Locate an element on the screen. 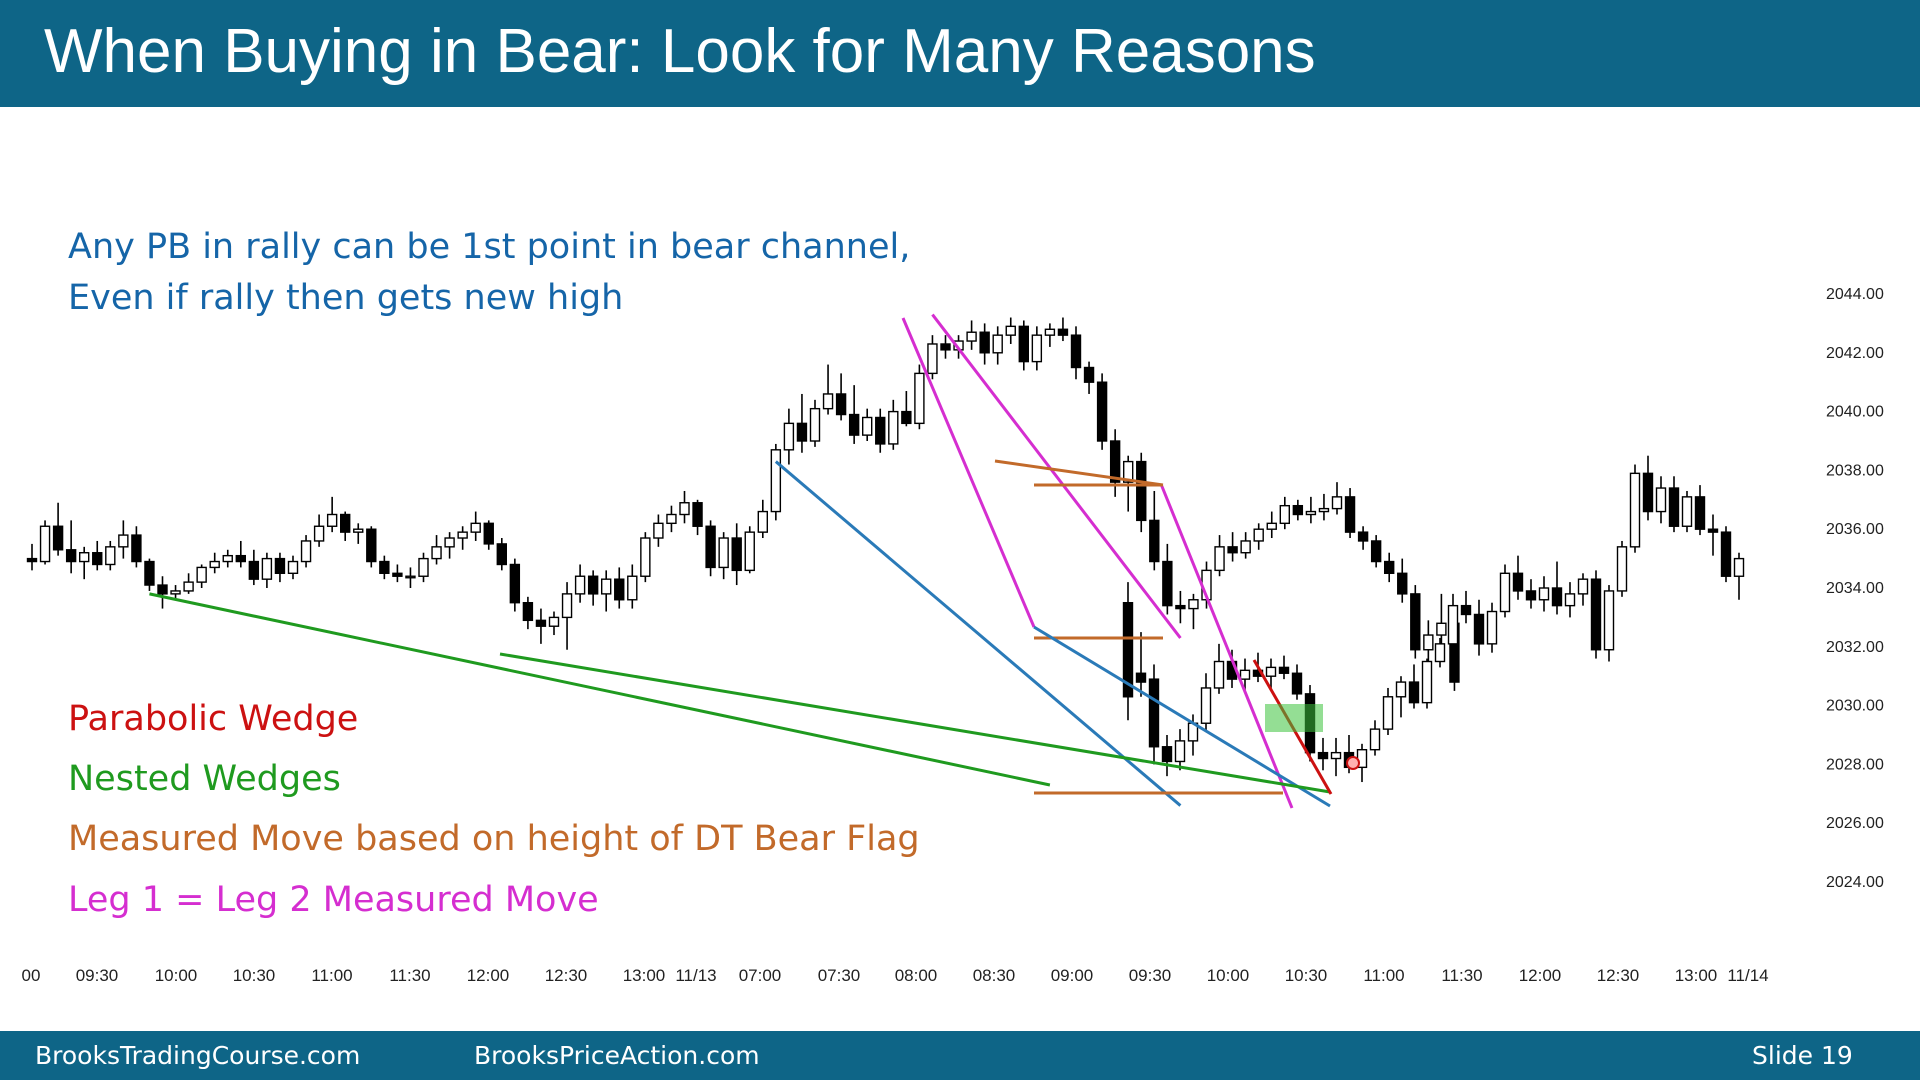  x-tick-label: 11:30 is located at coordinates (1461, 975).